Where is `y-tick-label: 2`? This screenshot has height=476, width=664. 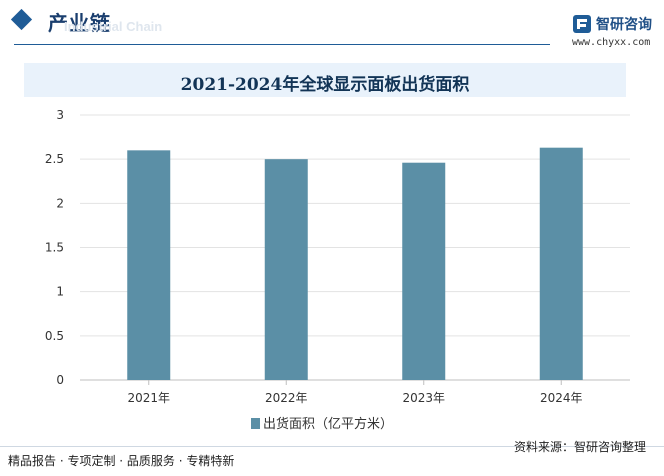 y-tick-label: 2 is located at coordinates (60, 203).